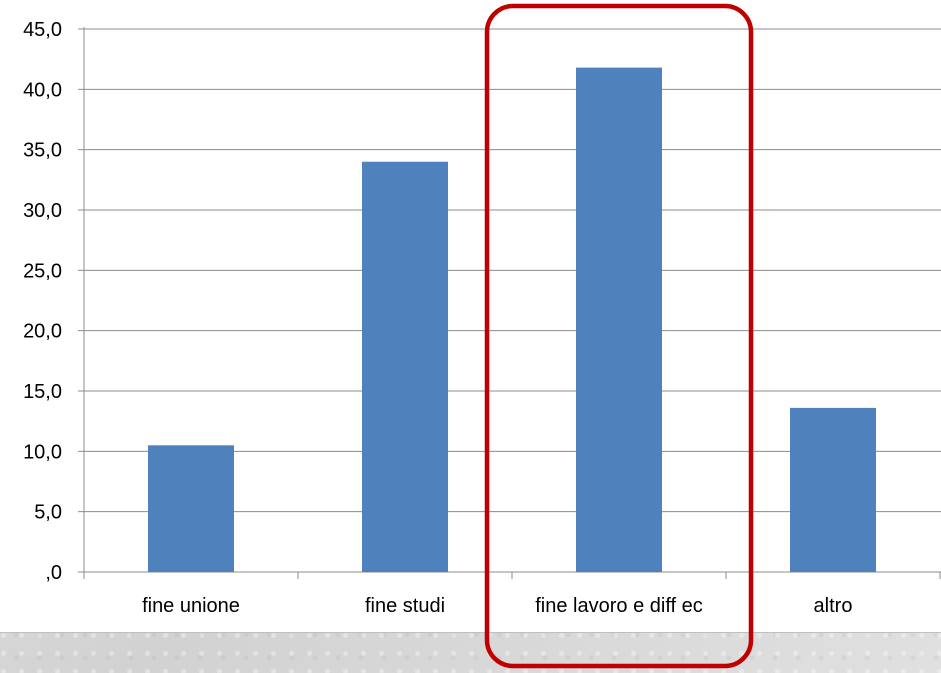  I want to click on bar-fine-lavoro-e-diff-ec, so click(619, 319).